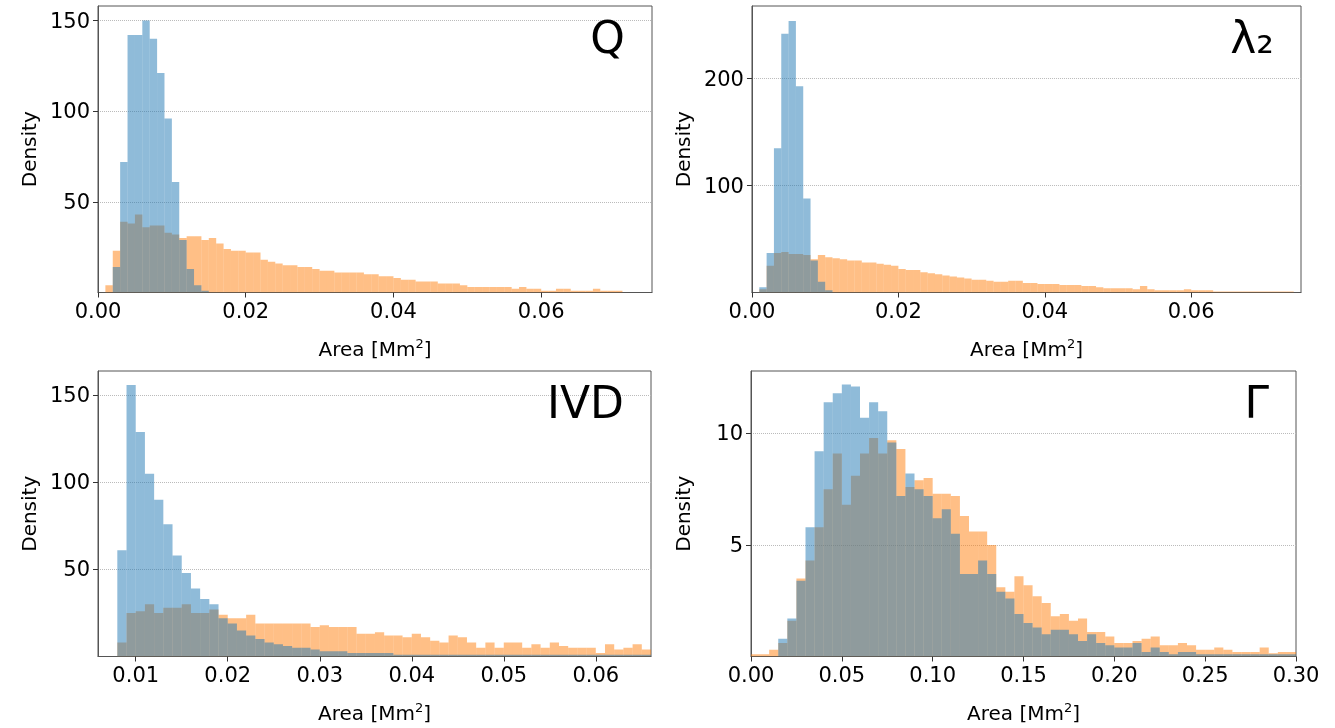 This screenshot has height=728, width=1335. I want to click on chart-title: Γ, so click(1257, 402).